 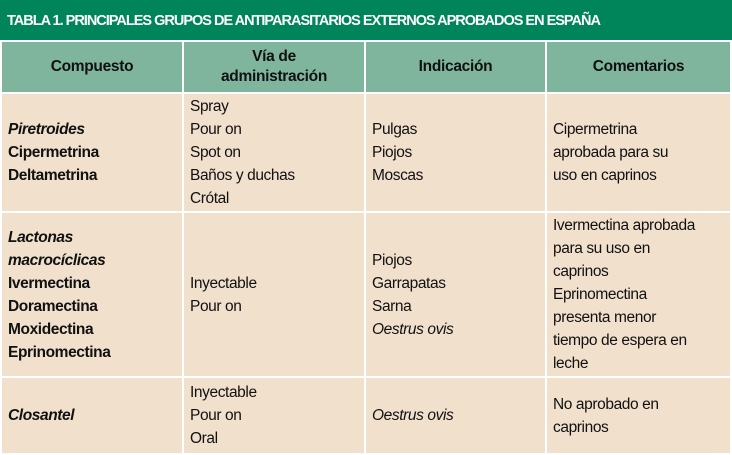 I want to click on cell-line: Deltametrina, so click(x=53, y=175).